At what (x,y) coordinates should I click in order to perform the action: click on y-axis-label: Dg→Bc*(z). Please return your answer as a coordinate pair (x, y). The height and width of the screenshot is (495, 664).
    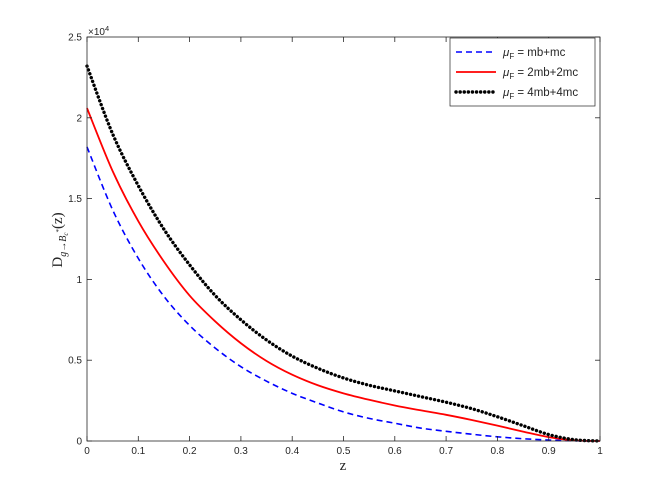
    Looking at the image, I should click on (60, 239).